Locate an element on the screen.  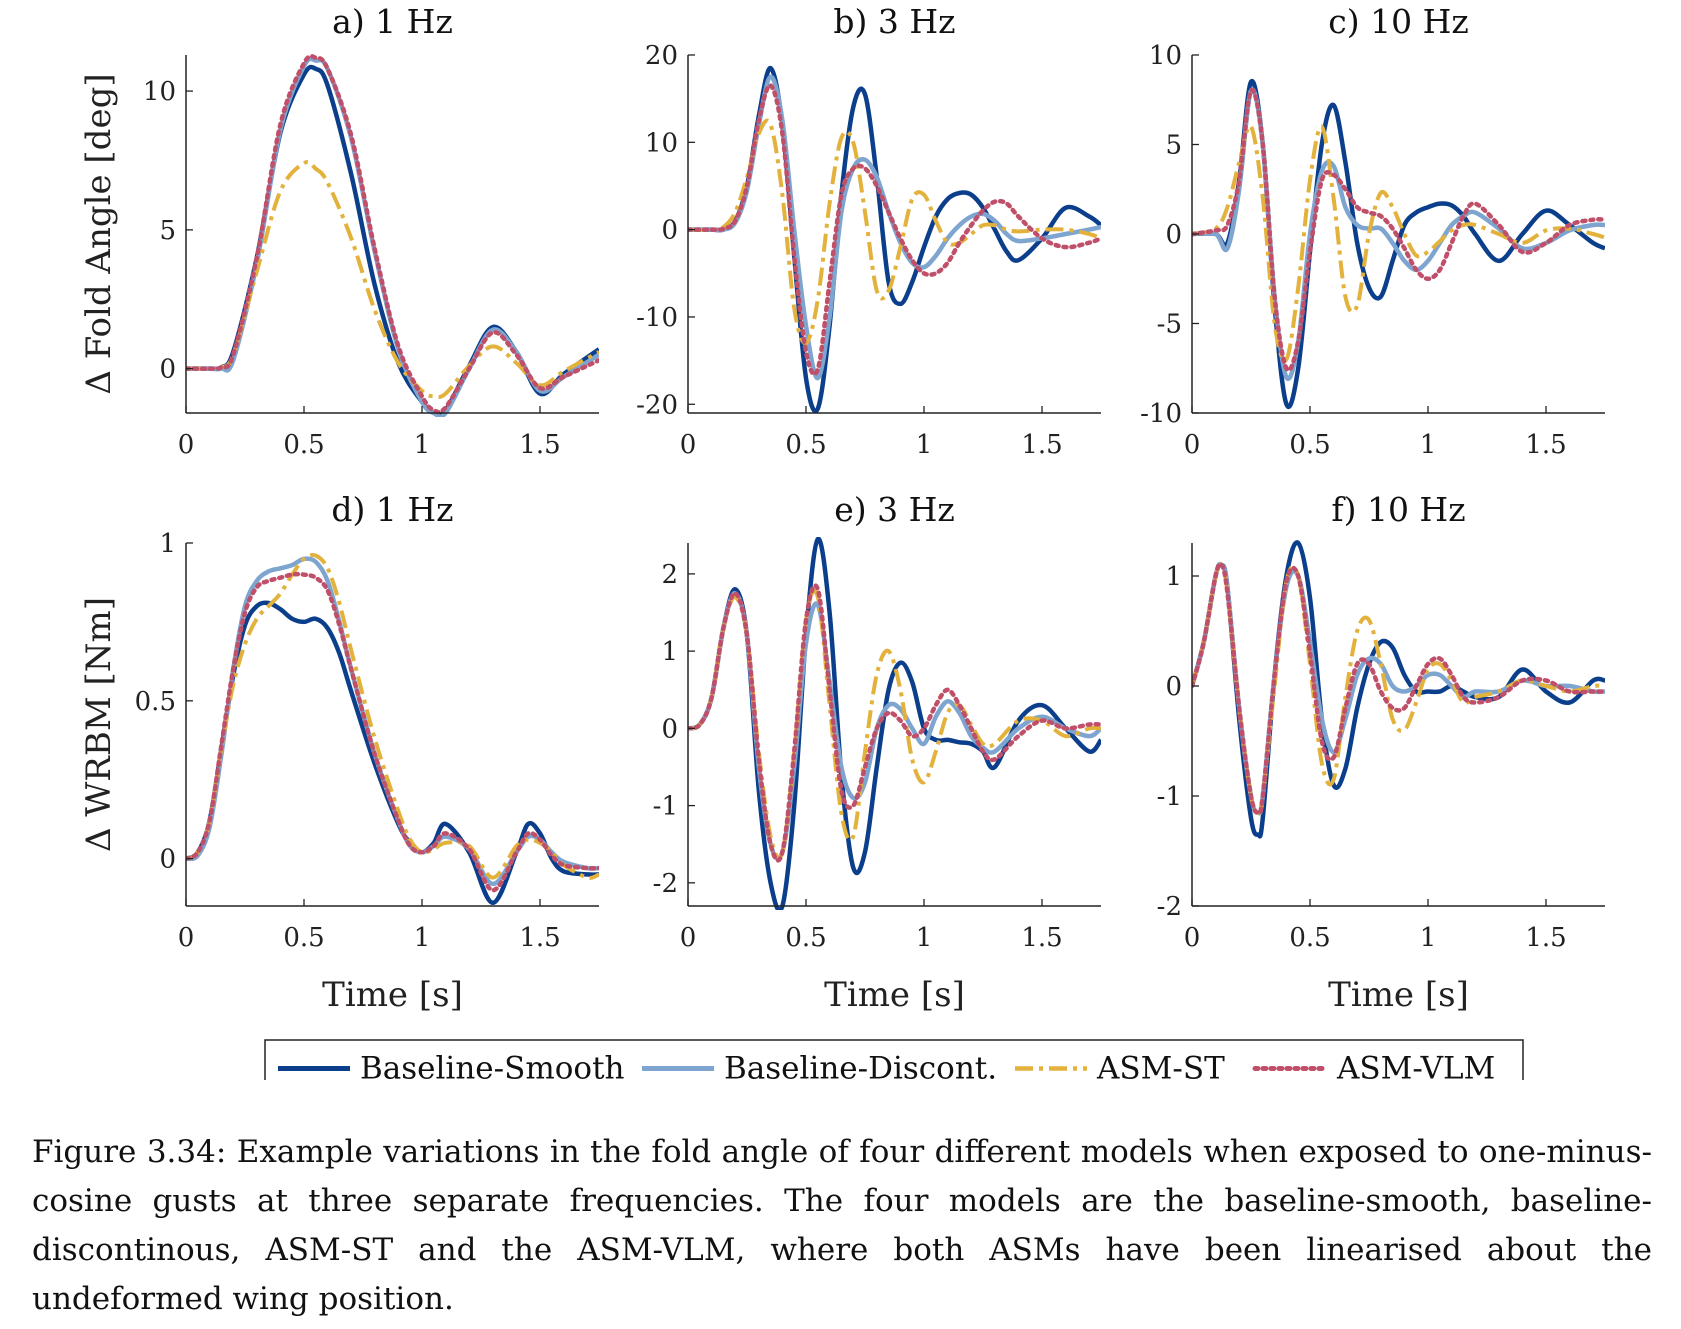
legend-label: ASM-VLM is located at coordinates (1415, 1066).